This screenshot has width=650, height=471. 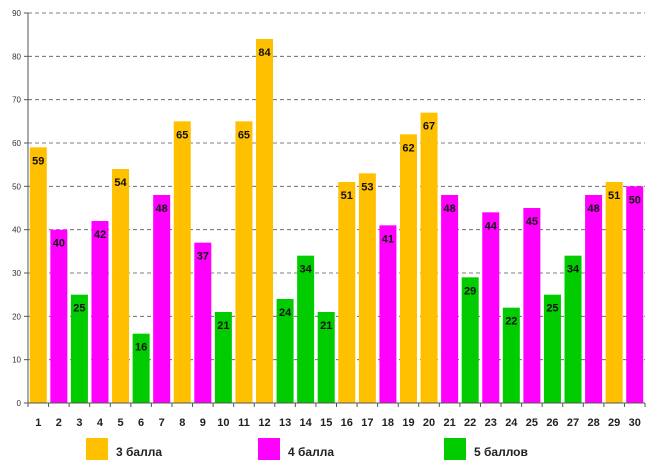 I want to click on bar-value-label: 41, so click(x=388, y=239).